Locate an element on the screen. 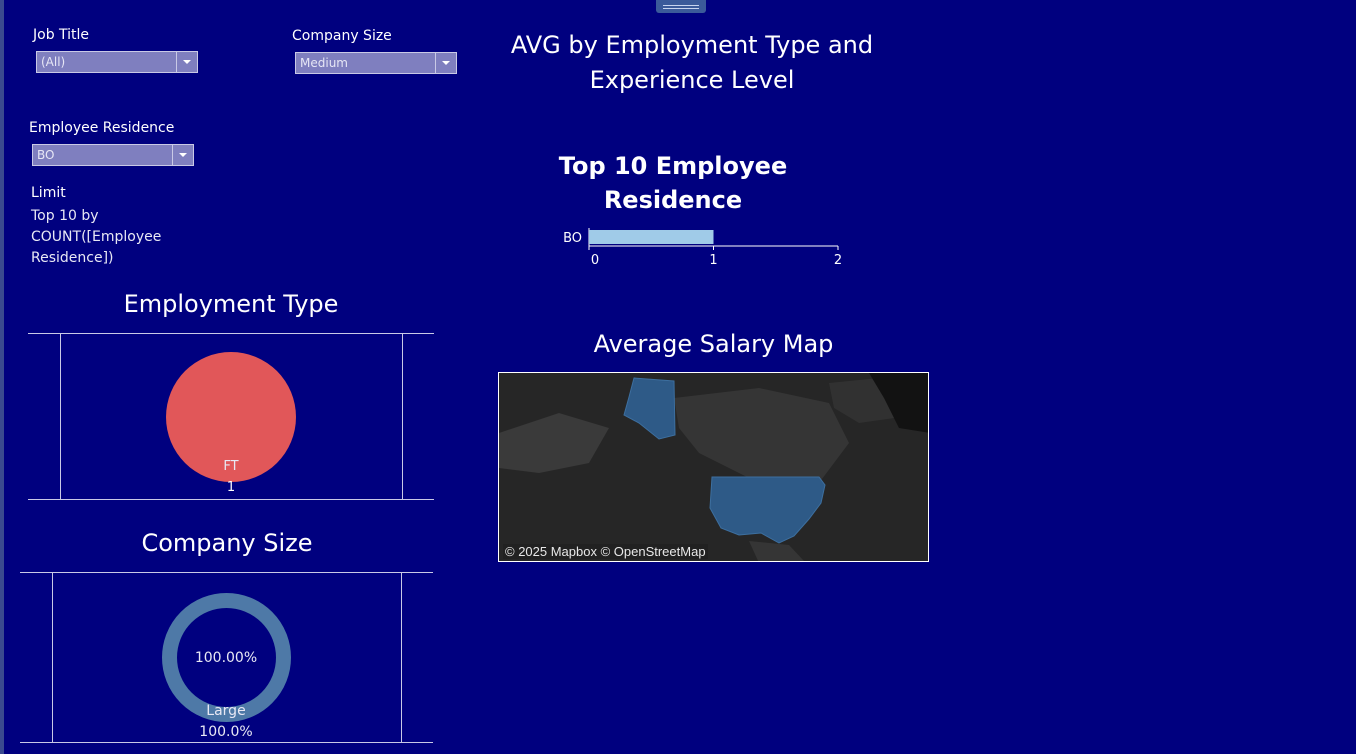 Image resolution: width=1356 pixels, height=754 pixels. limit-line: Residence]) is located at coordinates (72, 258).